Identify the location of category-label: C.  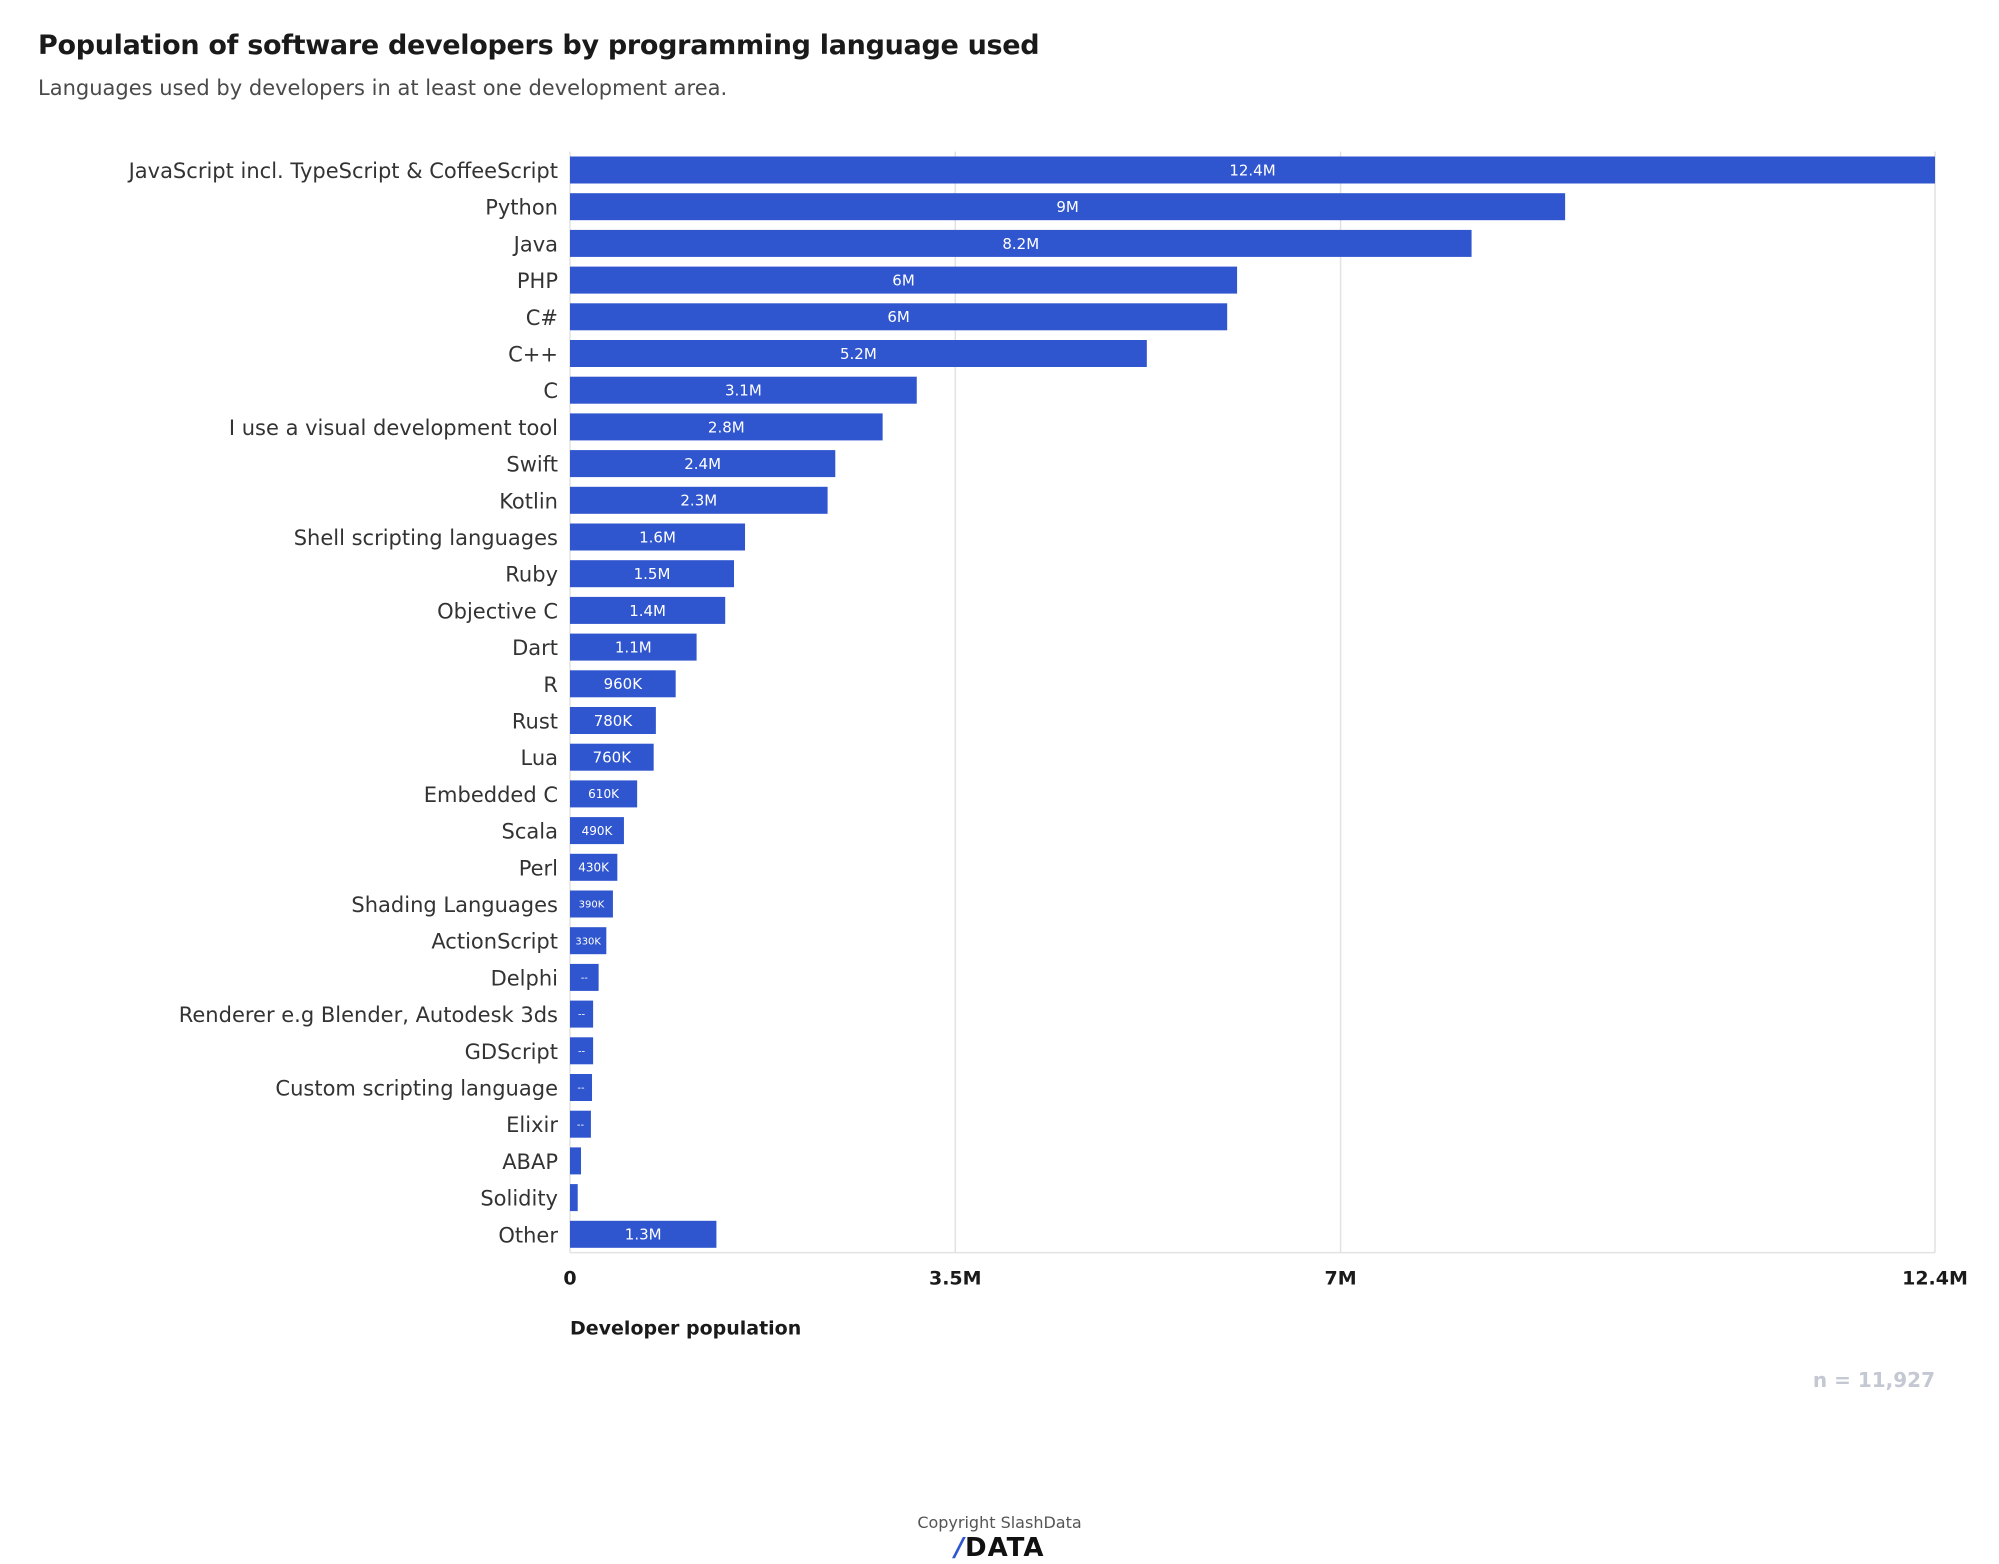
(550, 391).